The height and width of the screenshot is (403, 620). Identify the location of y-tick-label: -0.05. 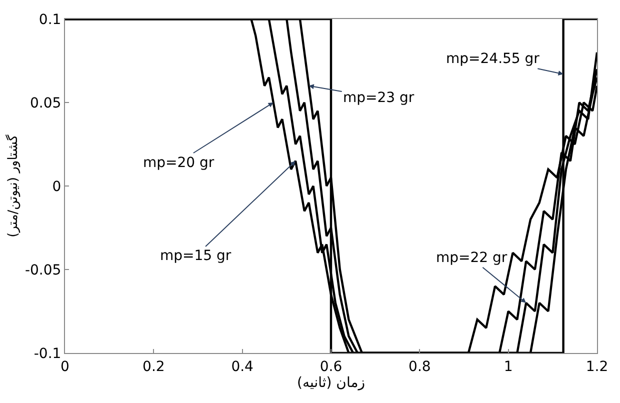
(43, 270).